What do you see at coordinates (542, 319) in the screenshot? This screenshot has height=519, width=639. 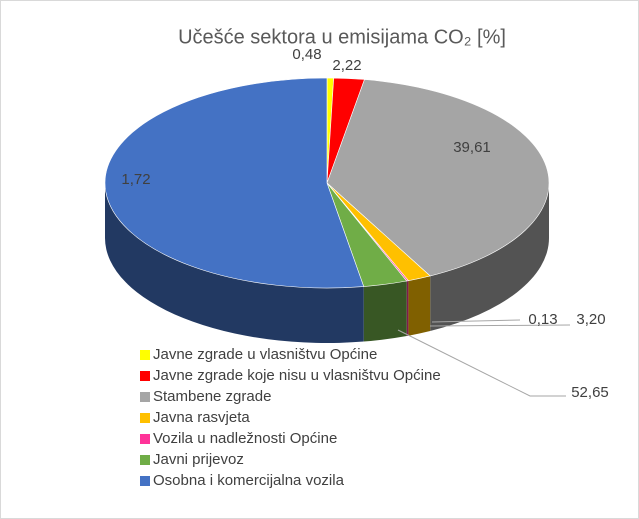 I see `data-label: 0,13` at bounding box center [542, 319].